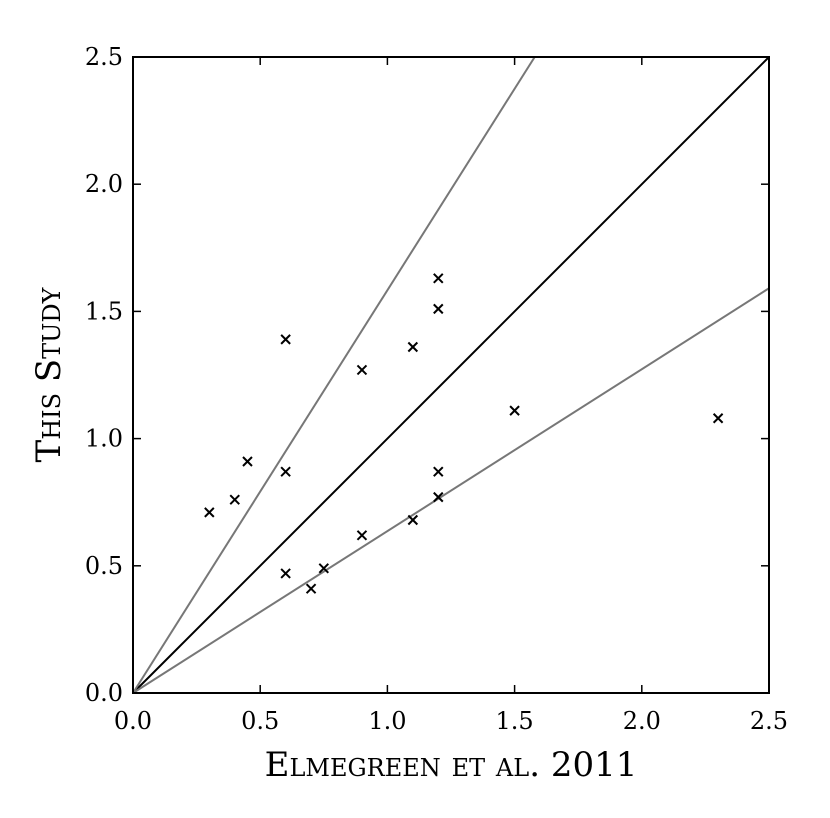  What do you see at coordinates (104, 693) in the screenshot?
I see `y-tick-label: 0.0` at bounding box center [104, 693].